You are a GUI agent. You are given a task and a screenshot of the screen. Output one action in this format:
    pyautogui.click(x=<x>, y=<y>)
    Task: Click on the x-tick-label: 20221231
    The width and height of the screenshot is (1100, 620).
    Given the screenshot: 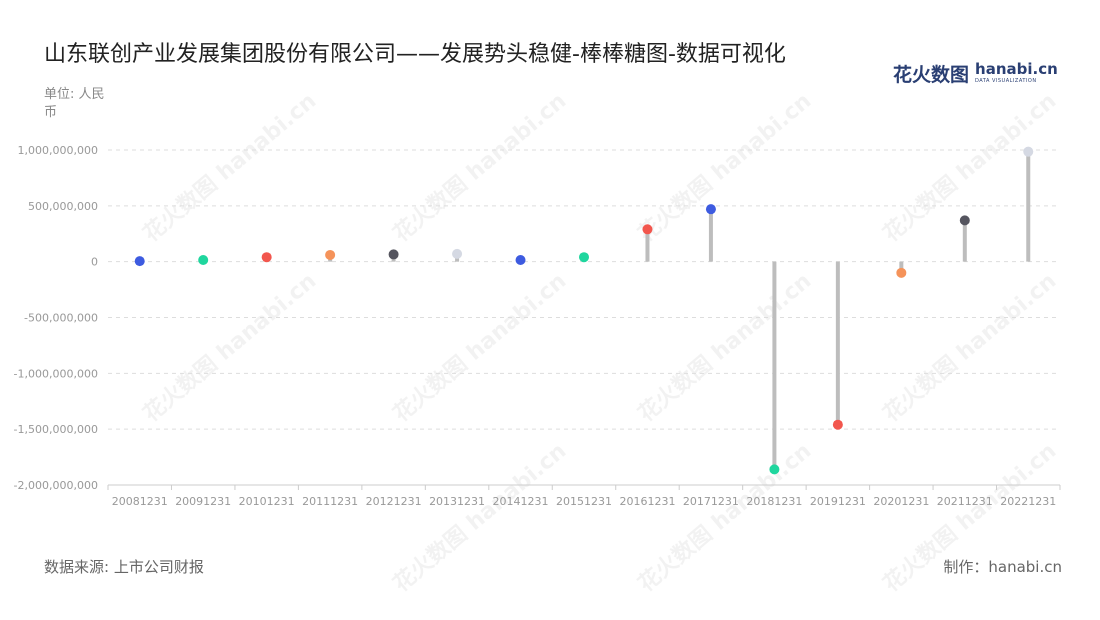 What is the action you would take?
    pyautogui.click(x=1028, y=501)
    